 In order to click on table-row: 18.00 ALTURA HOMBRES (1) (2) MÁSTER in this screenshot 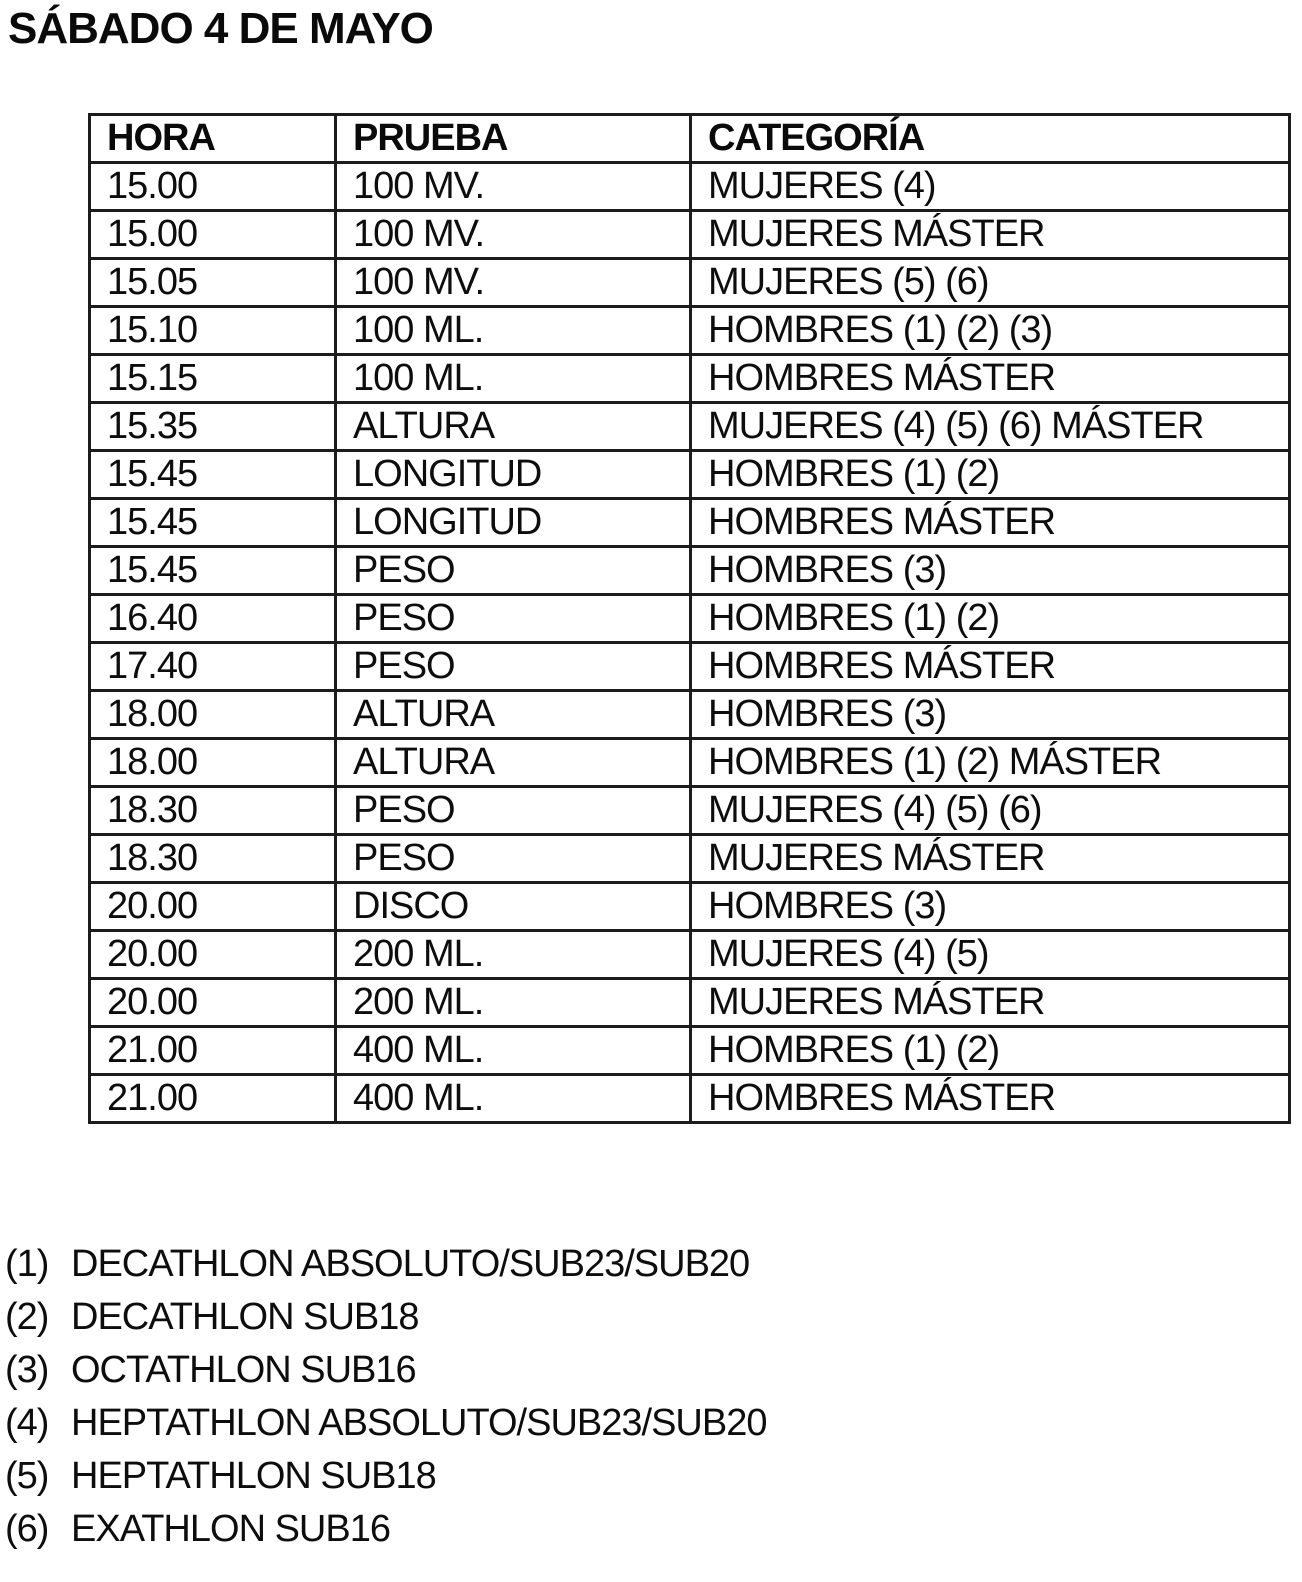, I will do `click(689, 762)`.